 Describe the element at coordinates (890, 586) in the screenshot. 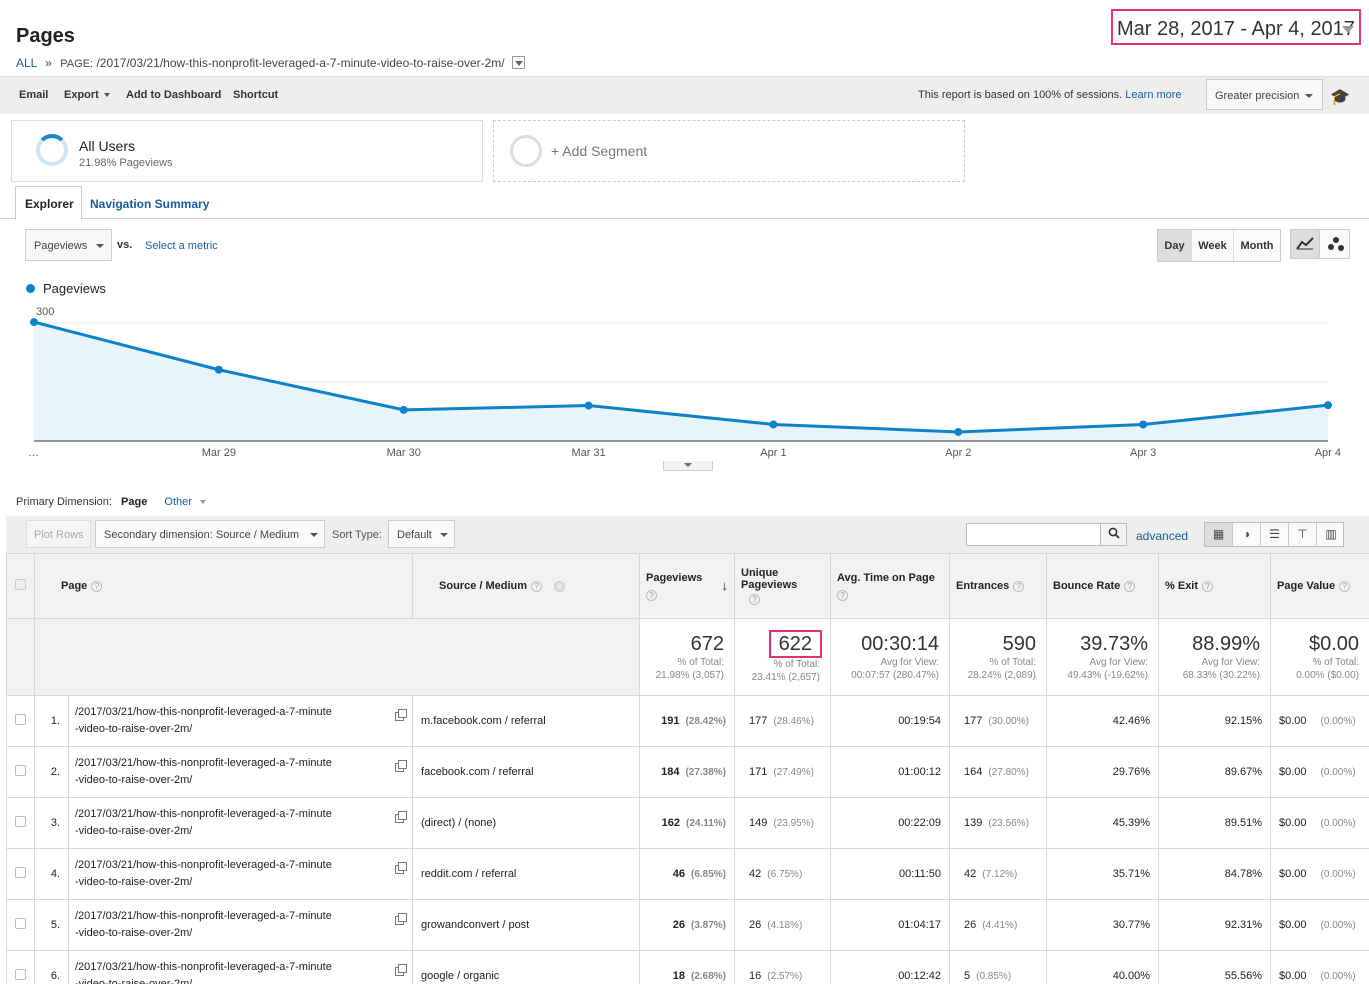

I see `header-avg-time: Avg. Time on Page?` at that location.